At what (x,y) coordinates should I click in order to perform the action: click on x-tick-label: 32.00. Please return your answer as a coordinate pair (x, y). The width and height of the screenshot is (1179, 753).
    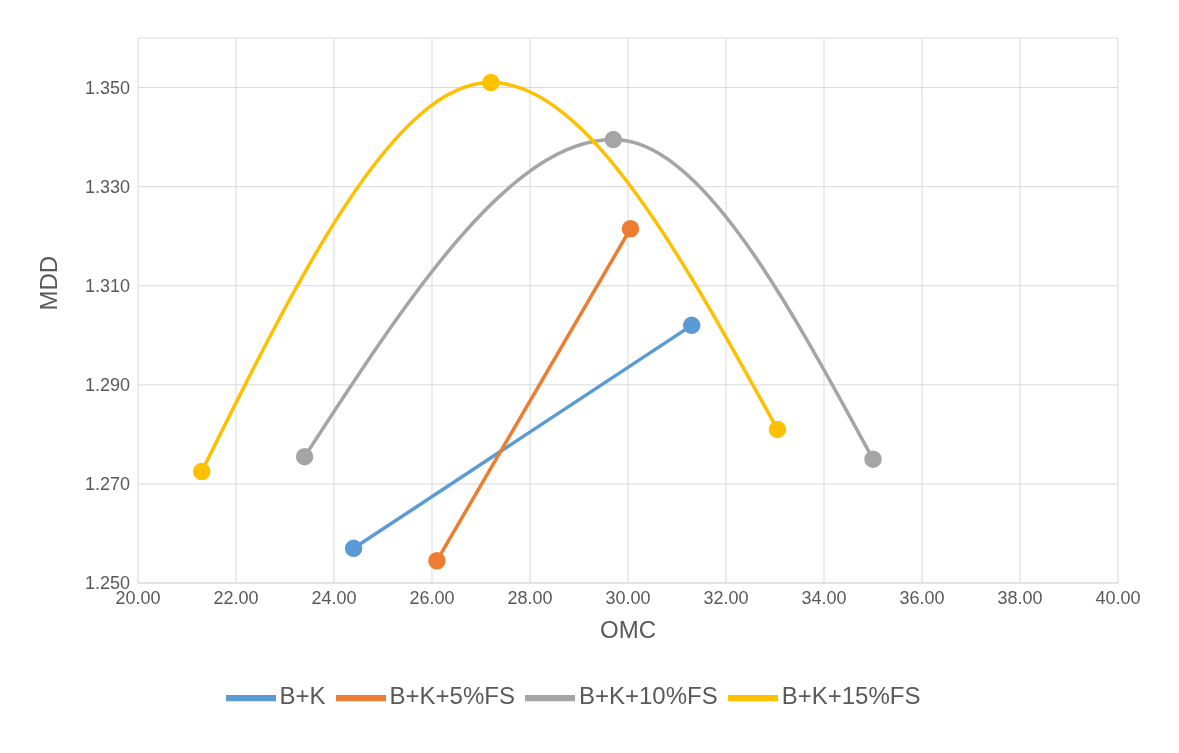
    Looking at the image, I should click on (726, 597).